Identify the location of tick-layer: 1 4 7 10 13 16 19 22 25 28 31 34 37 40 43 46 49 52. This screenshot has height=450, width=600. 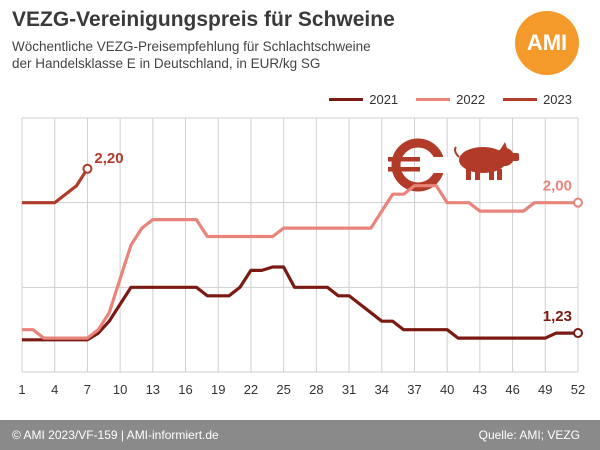
(301, 389).